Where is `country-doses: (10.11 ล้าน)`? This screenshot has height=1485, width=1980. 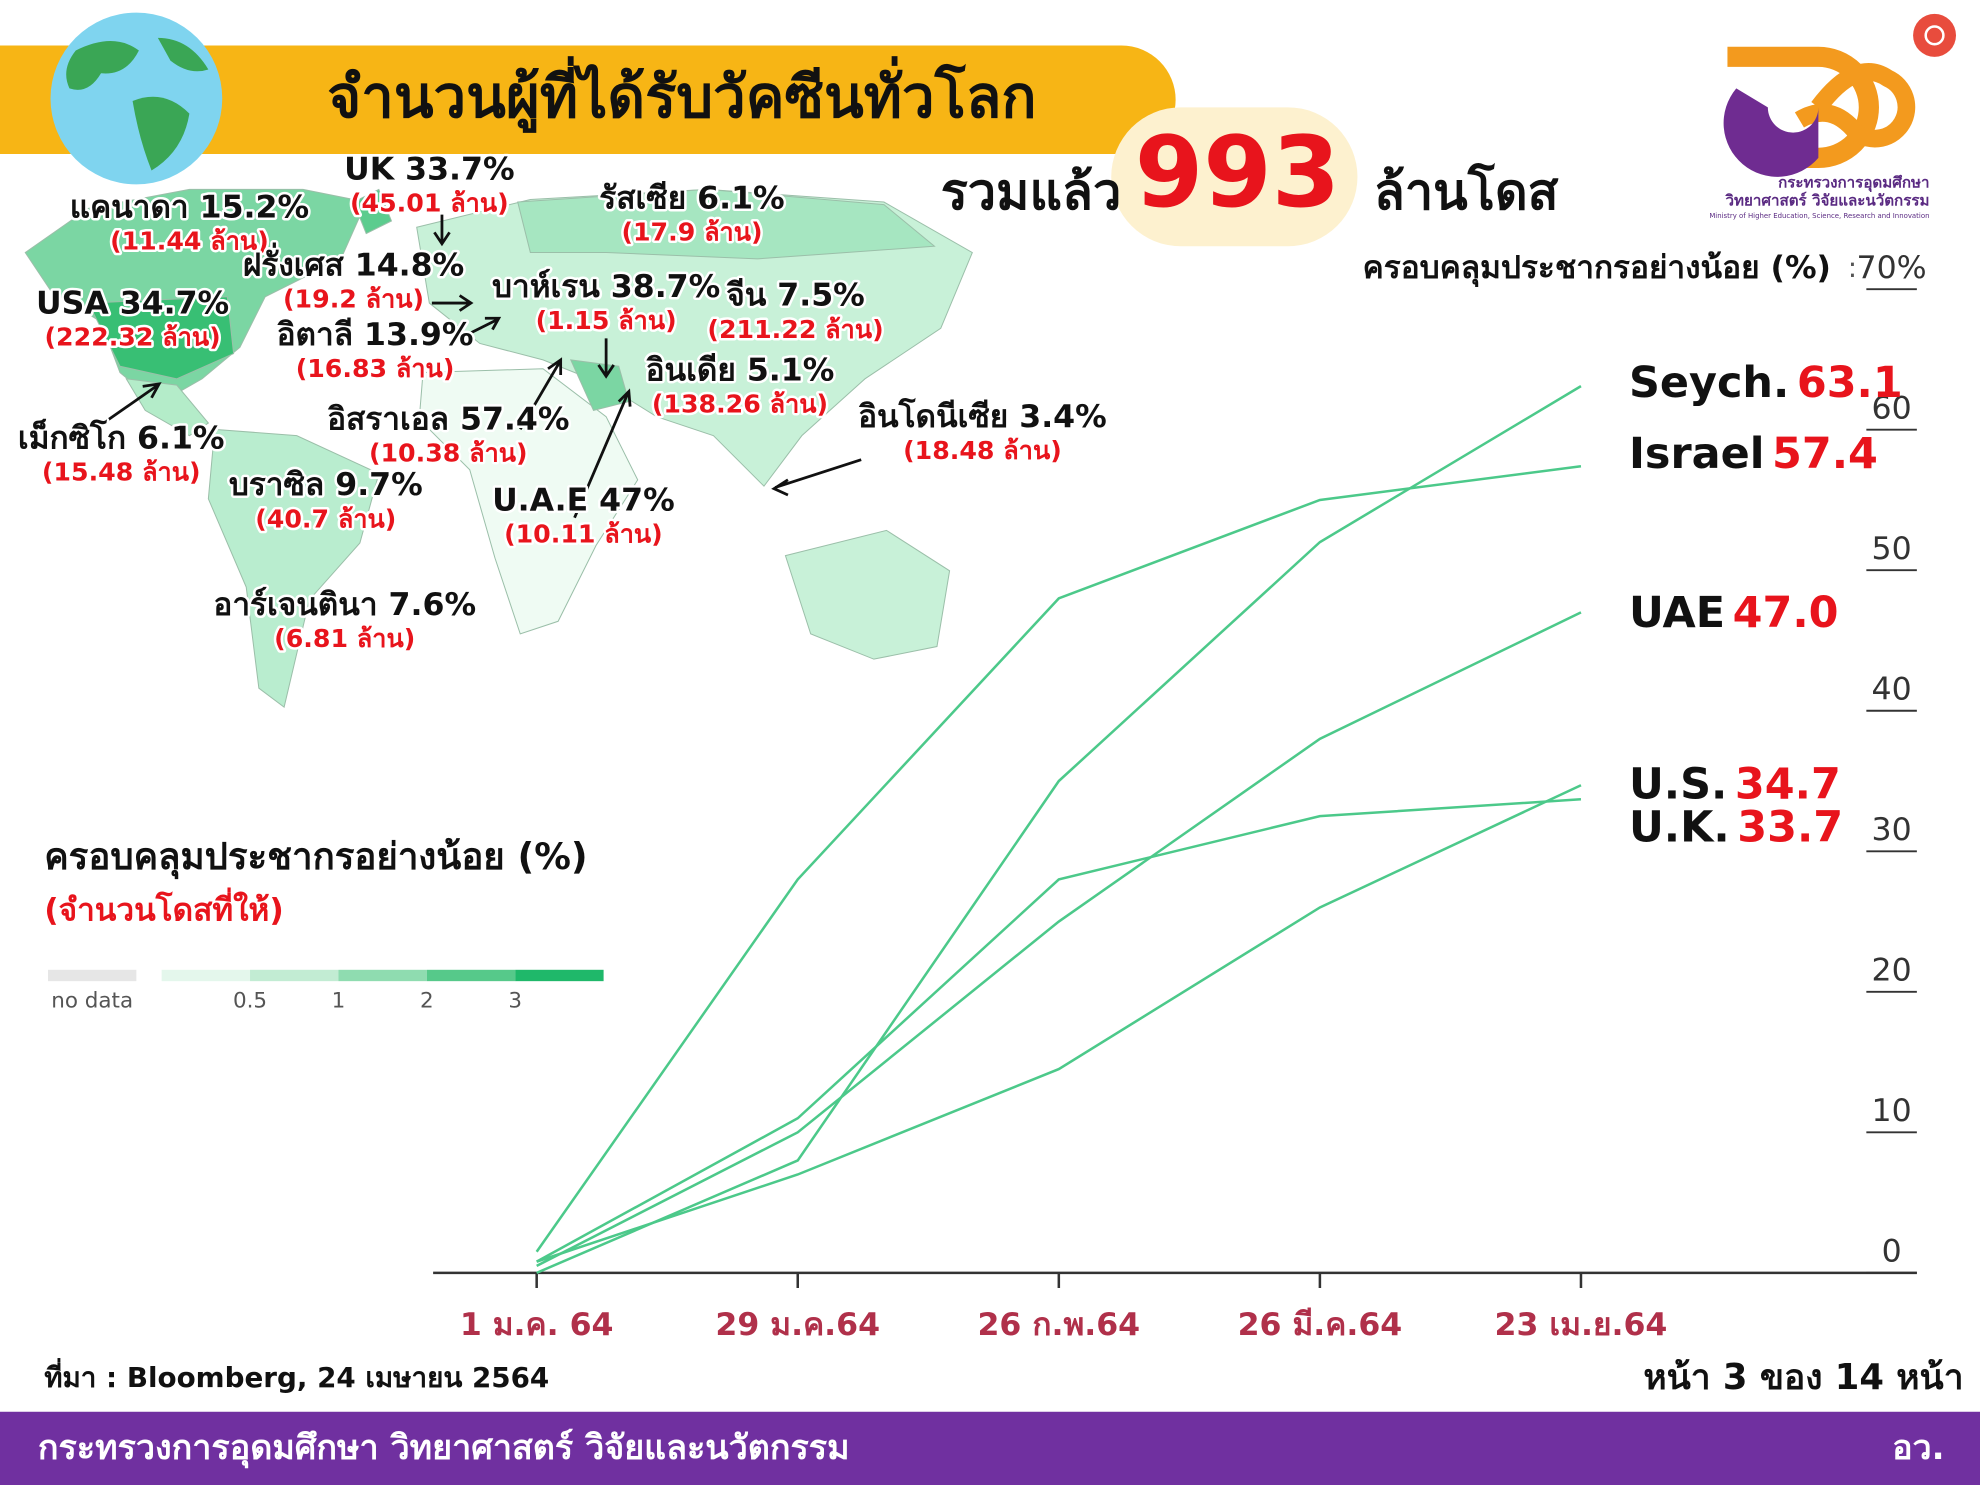
country-doses: (10.11 ล้าน) is located at coordinates (583, 533).